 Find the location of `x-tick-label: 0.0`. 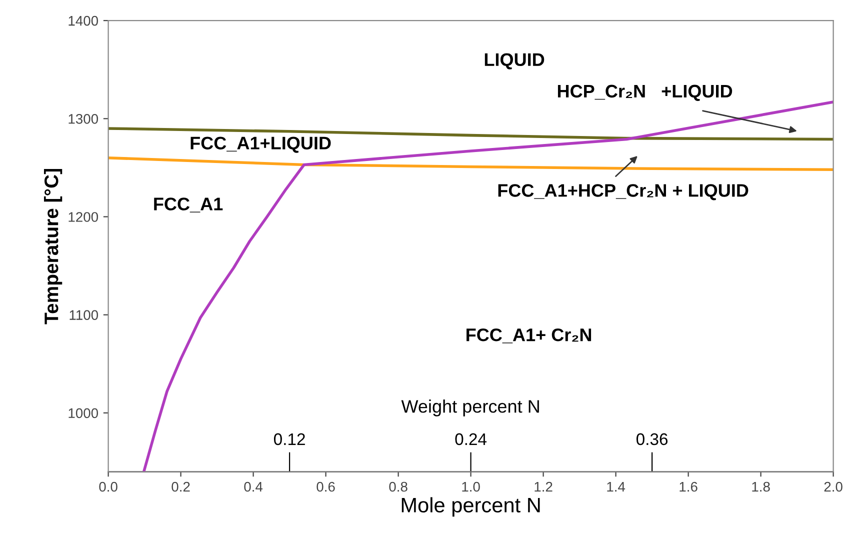

x-tick-label: 0.0 is located at coordinates (108, 487).